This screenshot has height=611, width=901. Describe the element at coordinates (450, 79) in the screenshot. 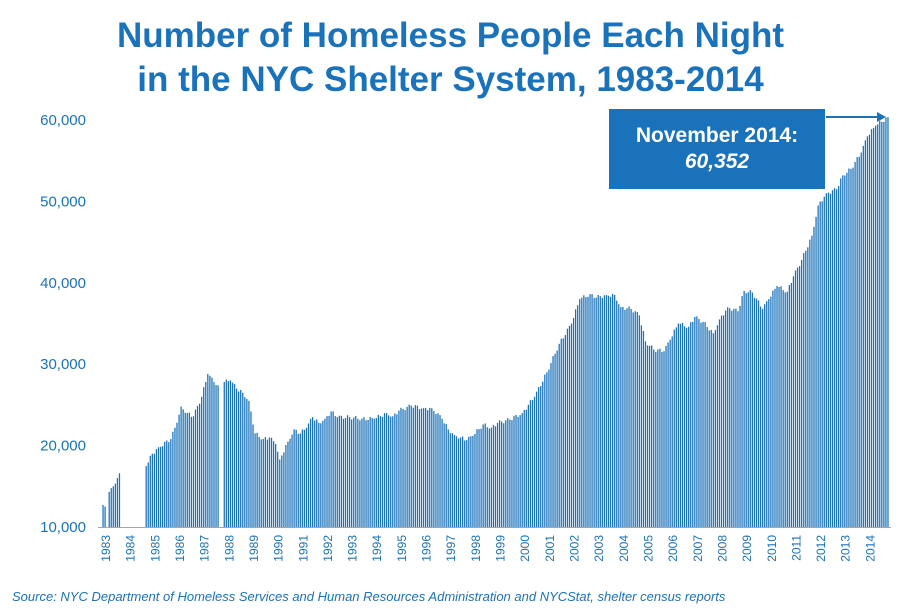

I see `chart-title-line-2: in the NYC Shelter System, 1983-2014` at that location.